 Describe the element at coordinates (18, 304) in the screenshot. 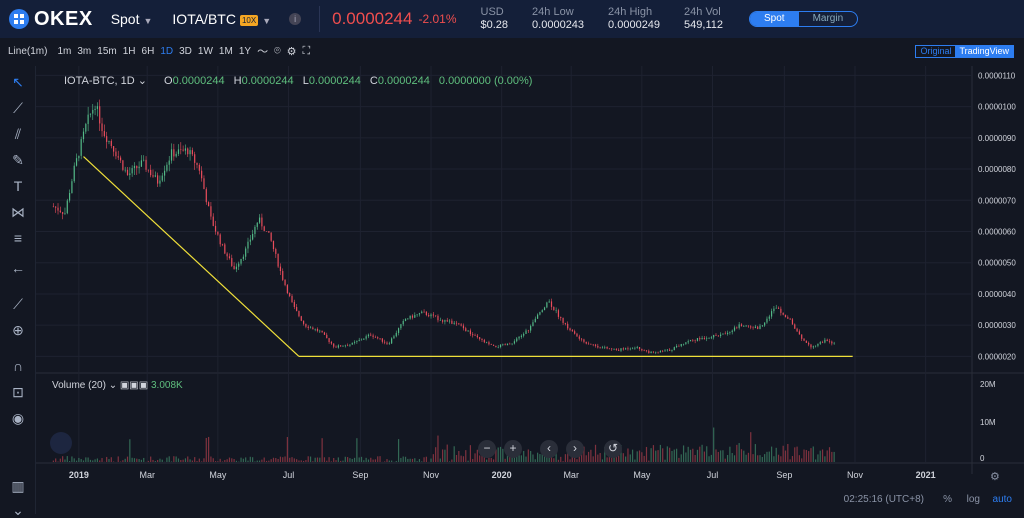

I see `ruler-icon: ⟋` at that location.